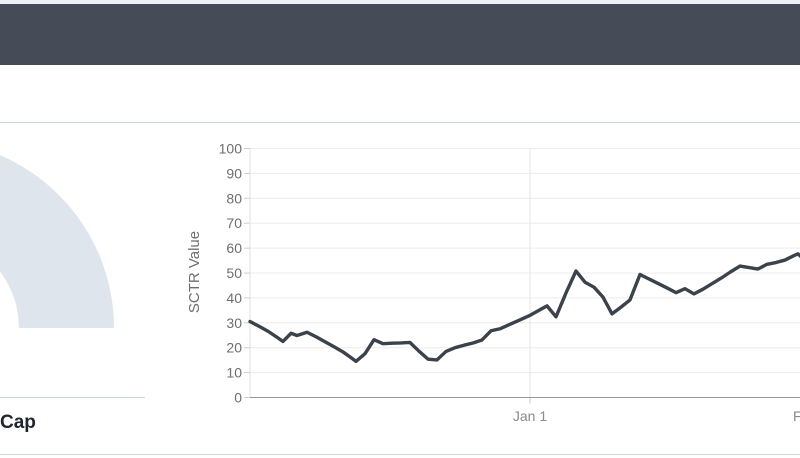 The width and height of the screenshot is (800, 458). I want to click on x-tick-label: F, so click(796, 416).